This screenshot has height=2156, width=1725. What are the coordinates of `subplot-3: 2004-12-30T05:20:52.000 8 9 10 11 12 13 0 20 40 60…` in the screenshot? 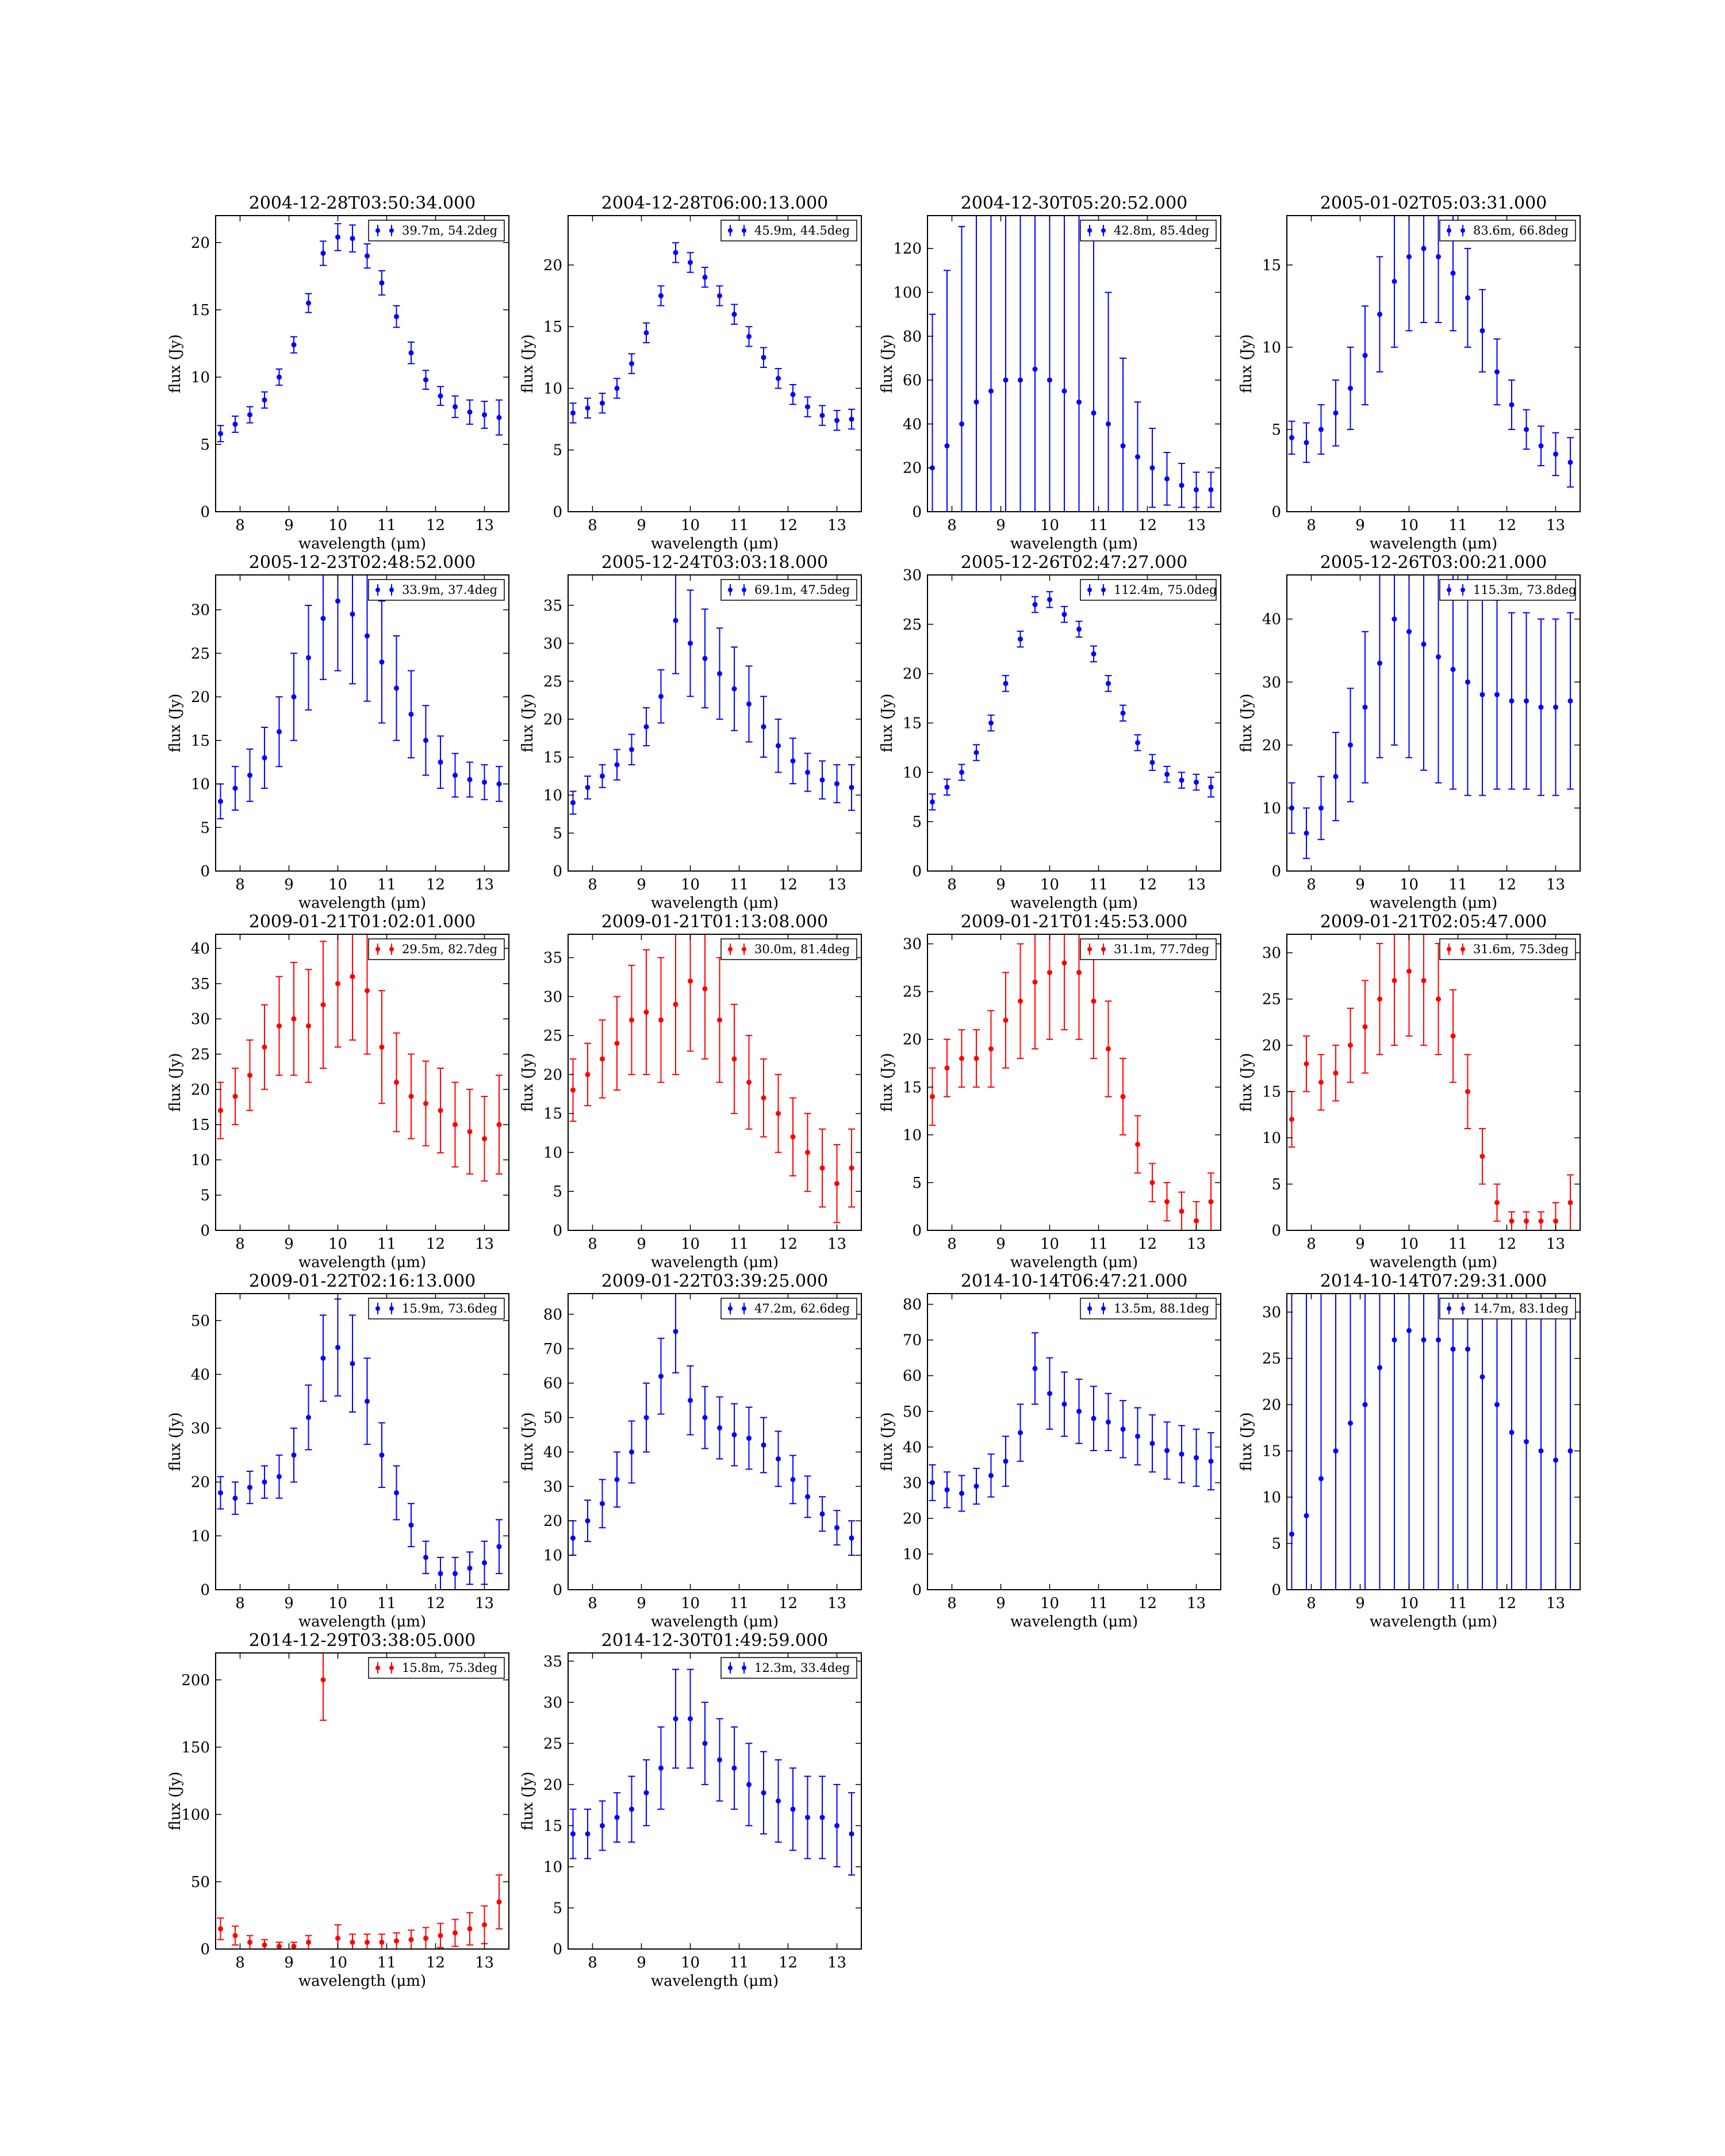 It's located at (1050, 373).